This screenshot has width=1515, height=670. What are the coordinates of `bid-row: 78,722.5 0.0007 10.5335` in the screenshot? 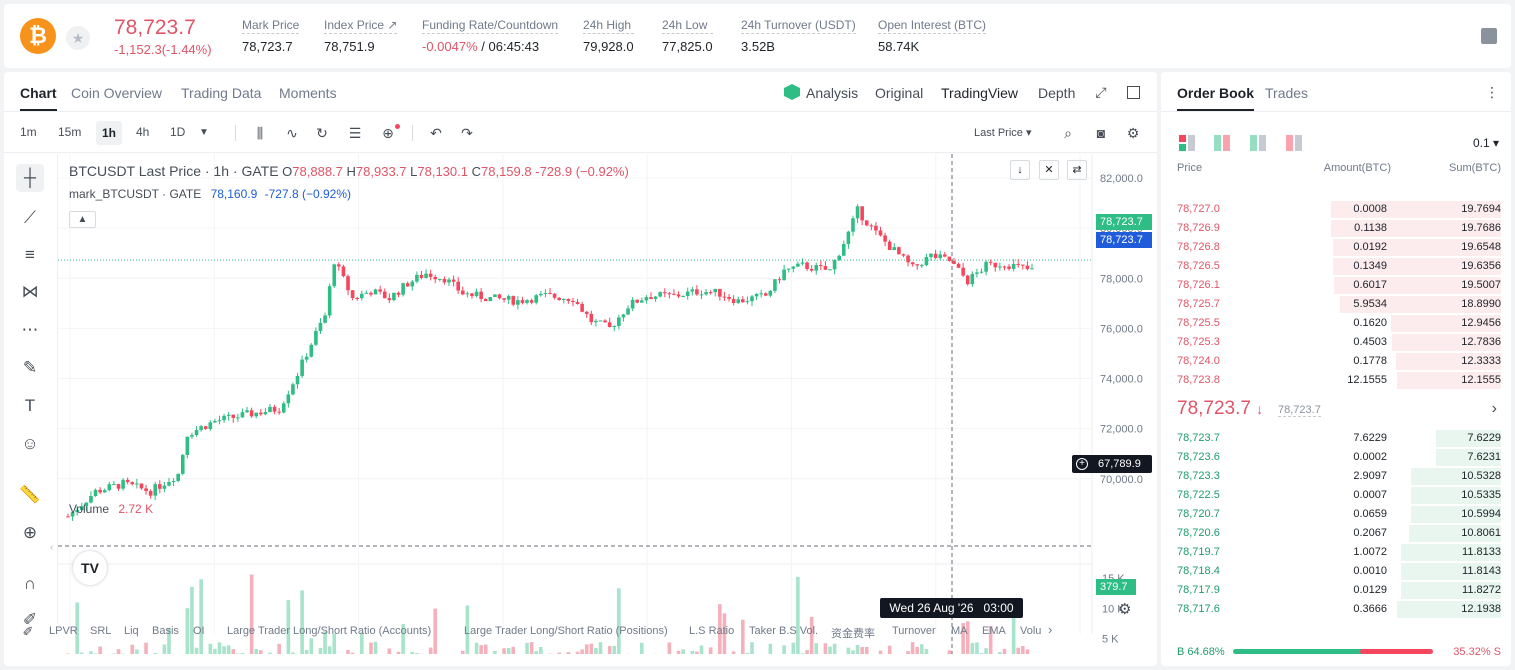 It's located at (1336, 495).